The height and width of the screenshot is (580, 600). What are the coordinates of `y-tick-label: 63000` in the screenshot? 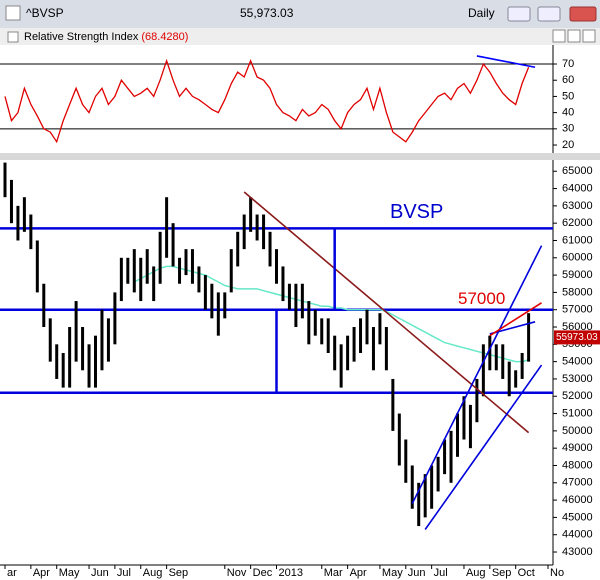 It's located at (577, 206).